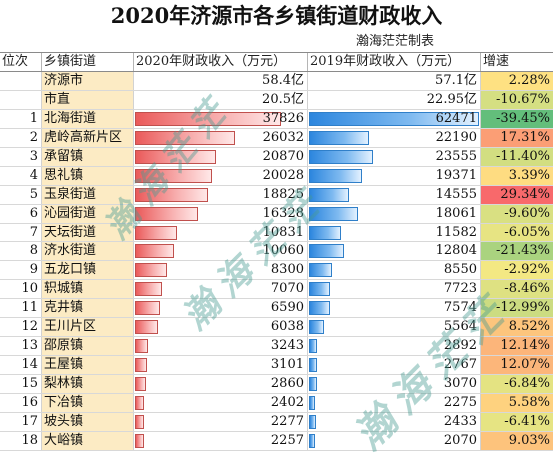  What do you see at coordinates (88, 251) in the screenshot?
I see `district-name: 济水街道` at bounding box center [88, 251].